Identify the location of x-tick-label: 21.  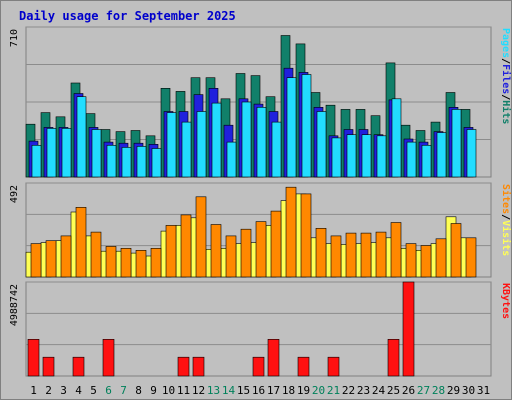
(333, 390).